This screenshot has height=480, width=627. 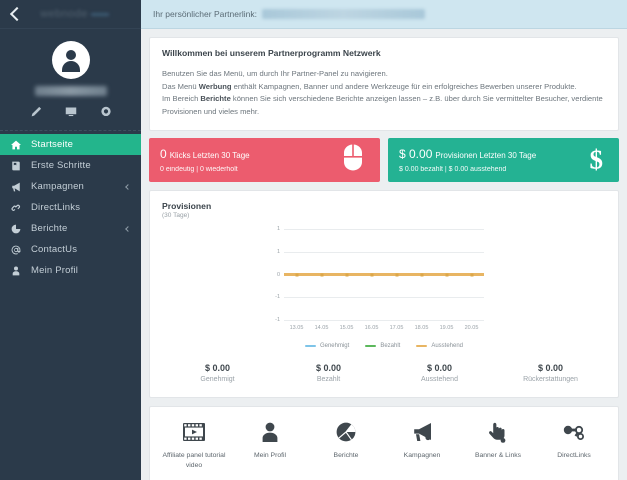 What do you see at coordinates (211, 111) in the screenshot?
I see `welcome-line-4: Provisionen und vieles mehr.` at bounding box center [211, 111].